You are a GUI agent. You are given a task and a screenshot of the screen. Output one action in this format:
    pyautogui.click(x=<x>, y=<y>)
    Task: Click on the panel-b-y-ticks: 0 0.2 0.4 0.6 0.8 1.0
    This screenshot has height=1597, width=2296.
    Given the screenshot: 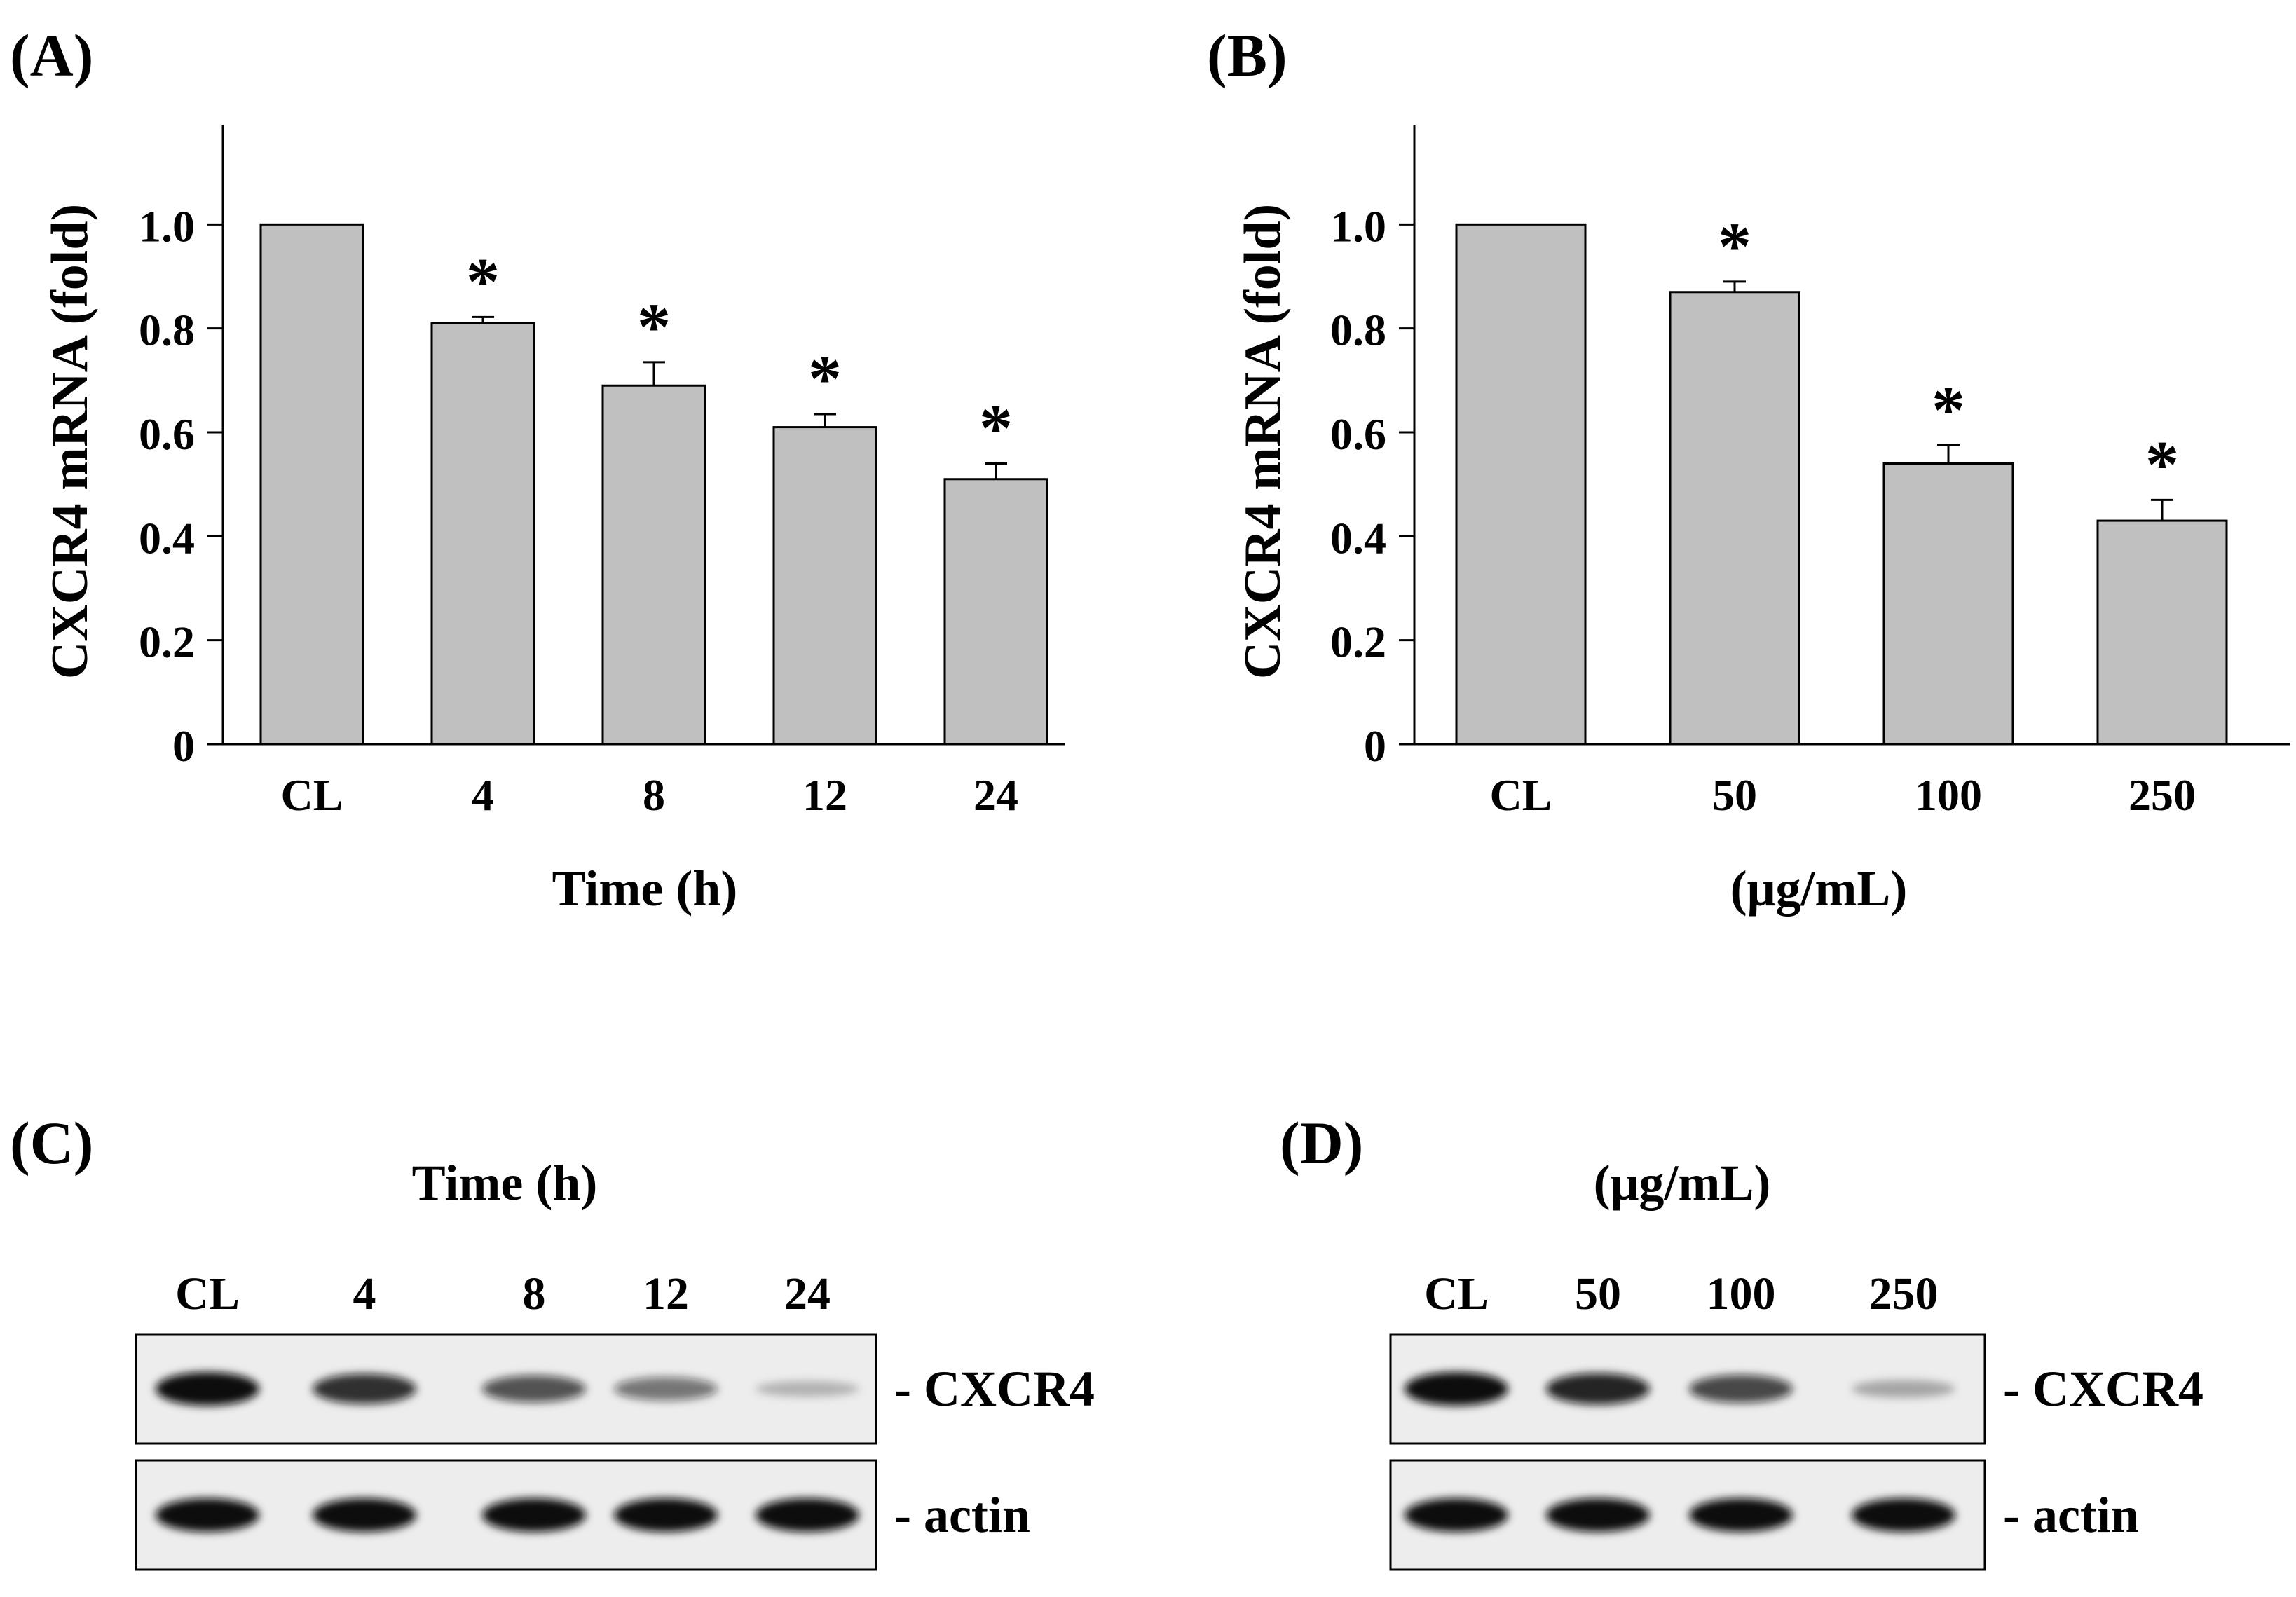 What is the action you would take?
    pyautogui.click(x=1372, y=486)
    